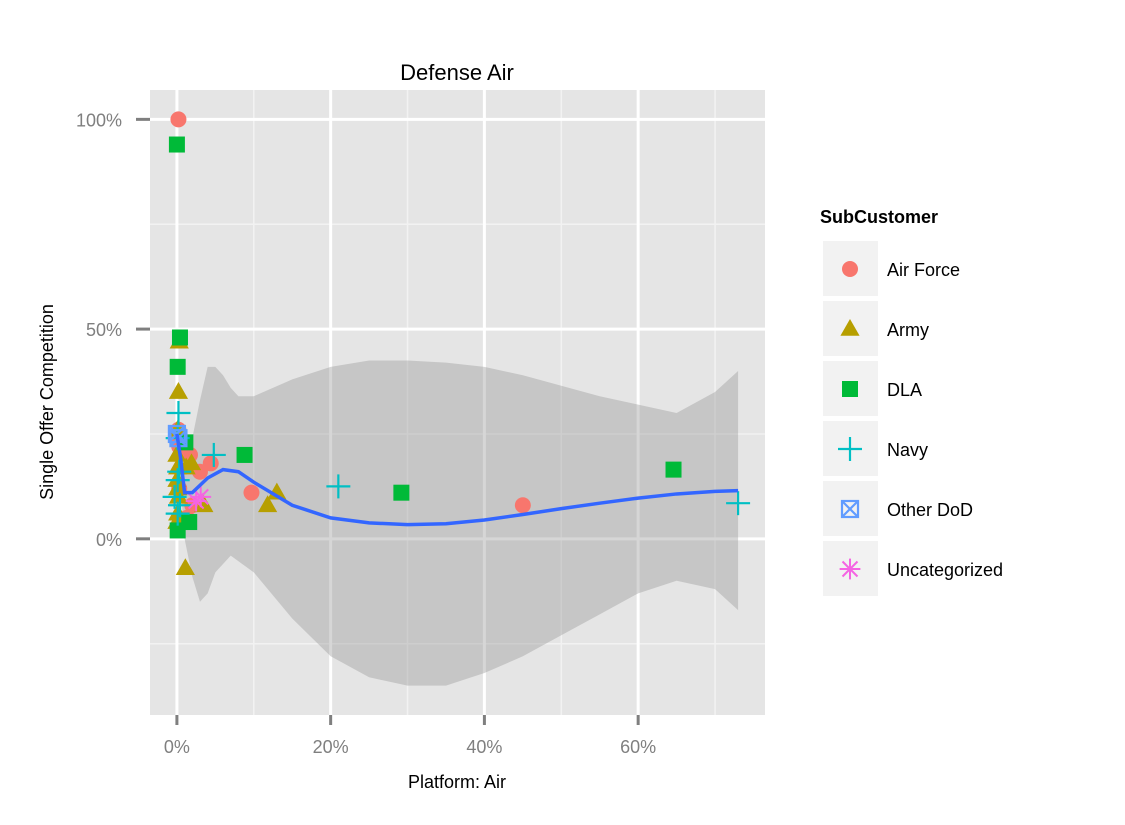 Image resolution: width=1125 pixels, height=825 pixels. Describe the element at coordinates (331, 747) in the screenshot. I see `x-tick-label: 20%` at that location.